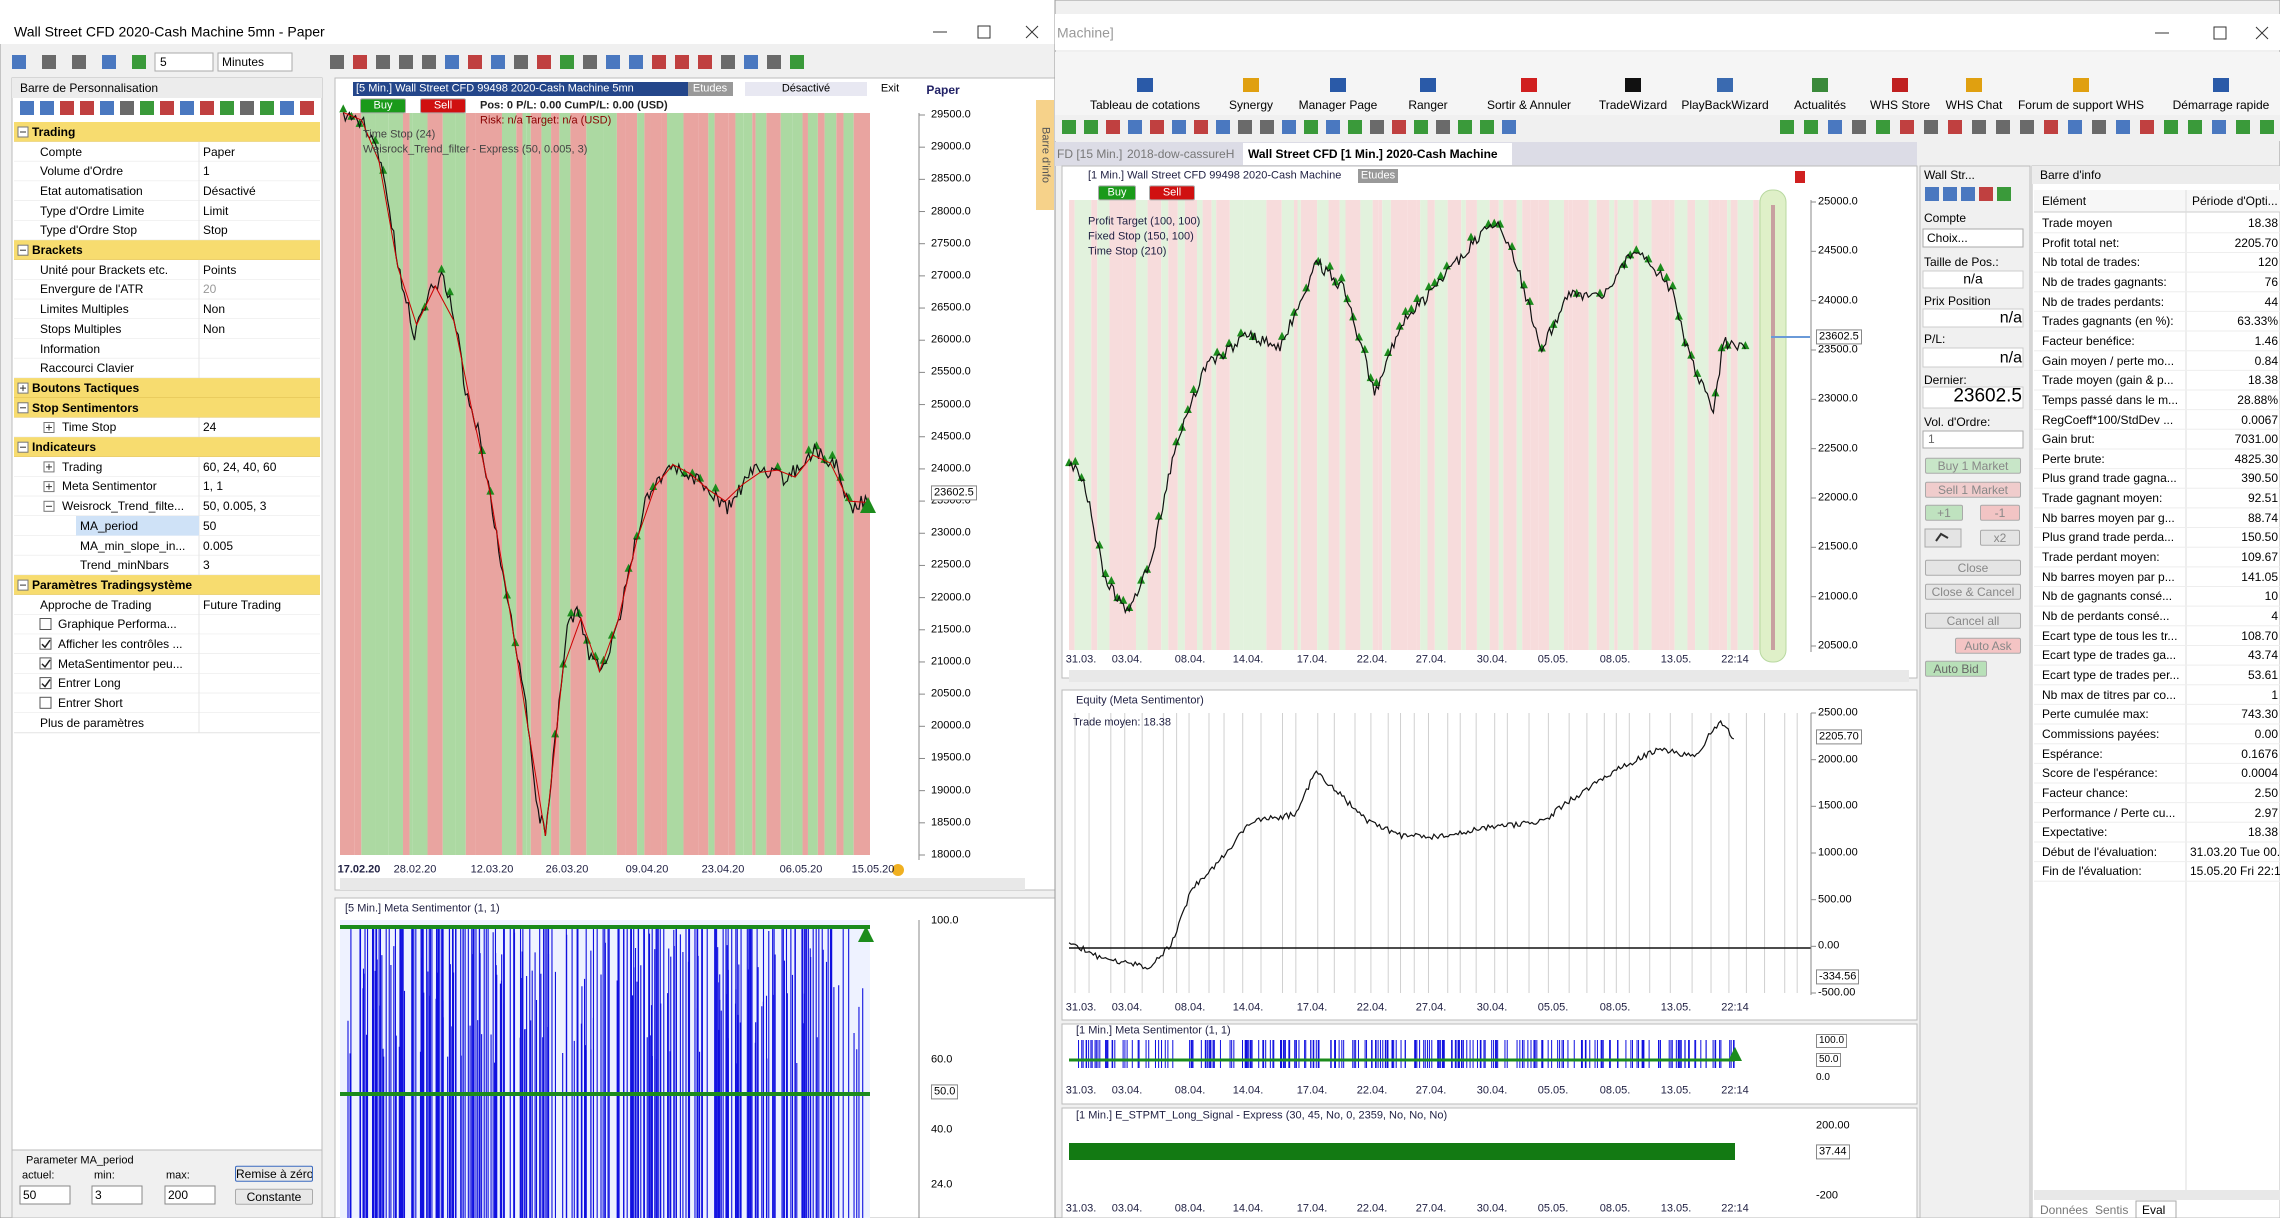  What do you see at coordinates (167, 407) in the screenshot?
I see `section-header` at bounding box center [167, 407].